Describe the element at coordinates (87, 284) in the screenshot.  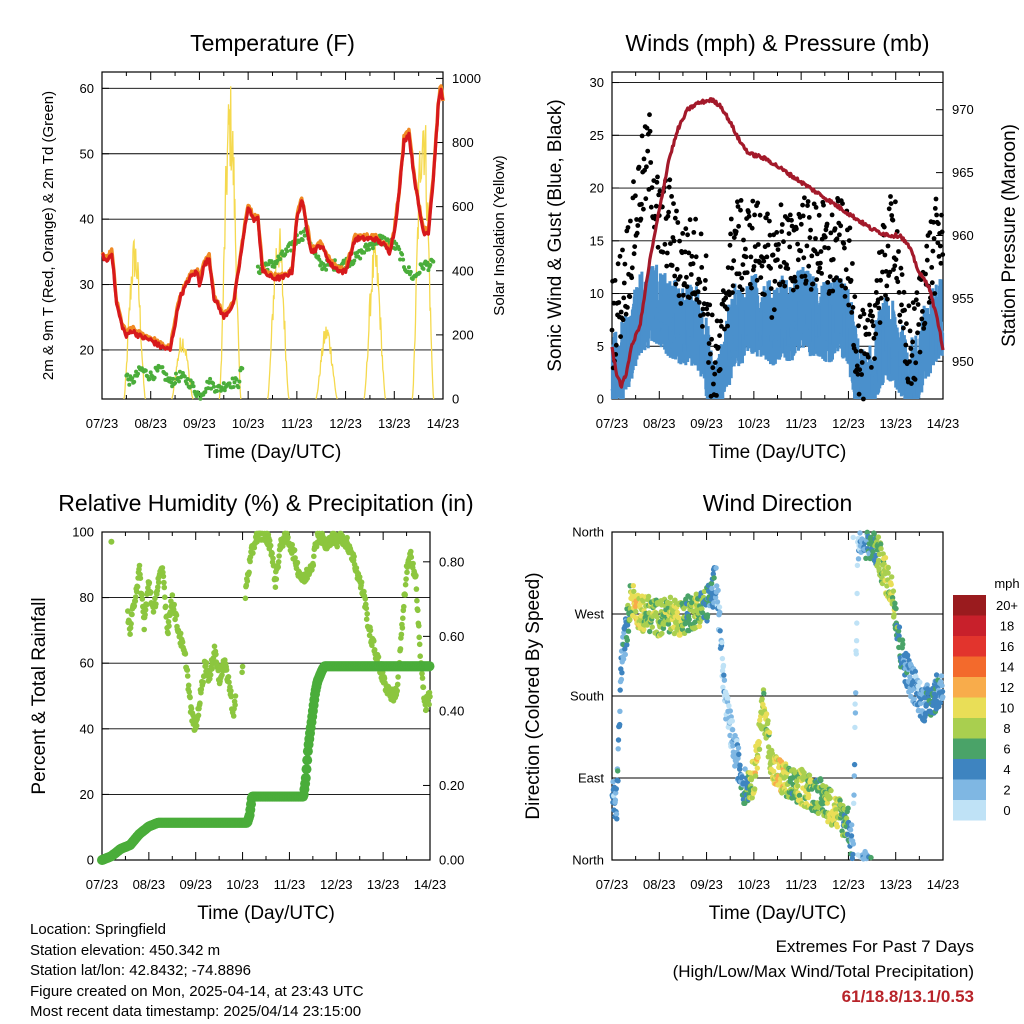
I see `y-tick-label: 30` at that location.